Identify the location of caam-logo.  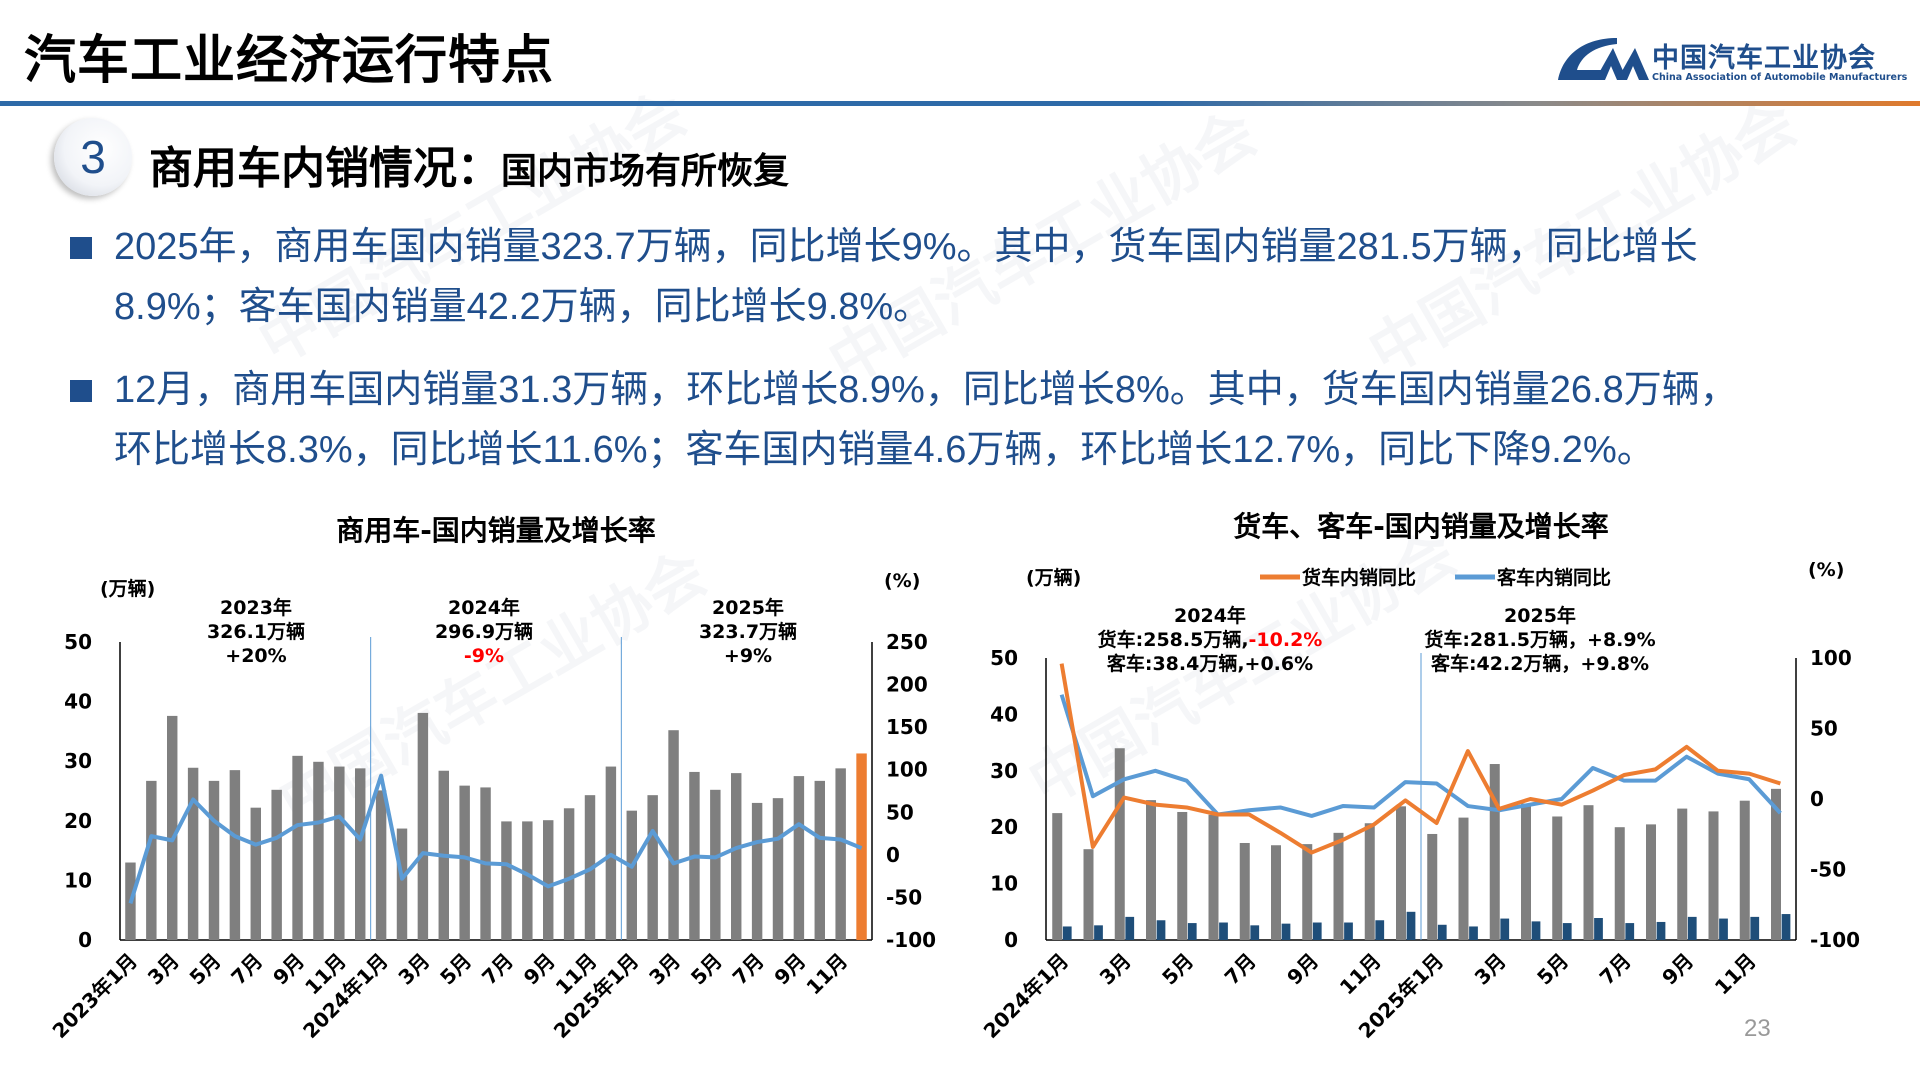
(1603, 59).